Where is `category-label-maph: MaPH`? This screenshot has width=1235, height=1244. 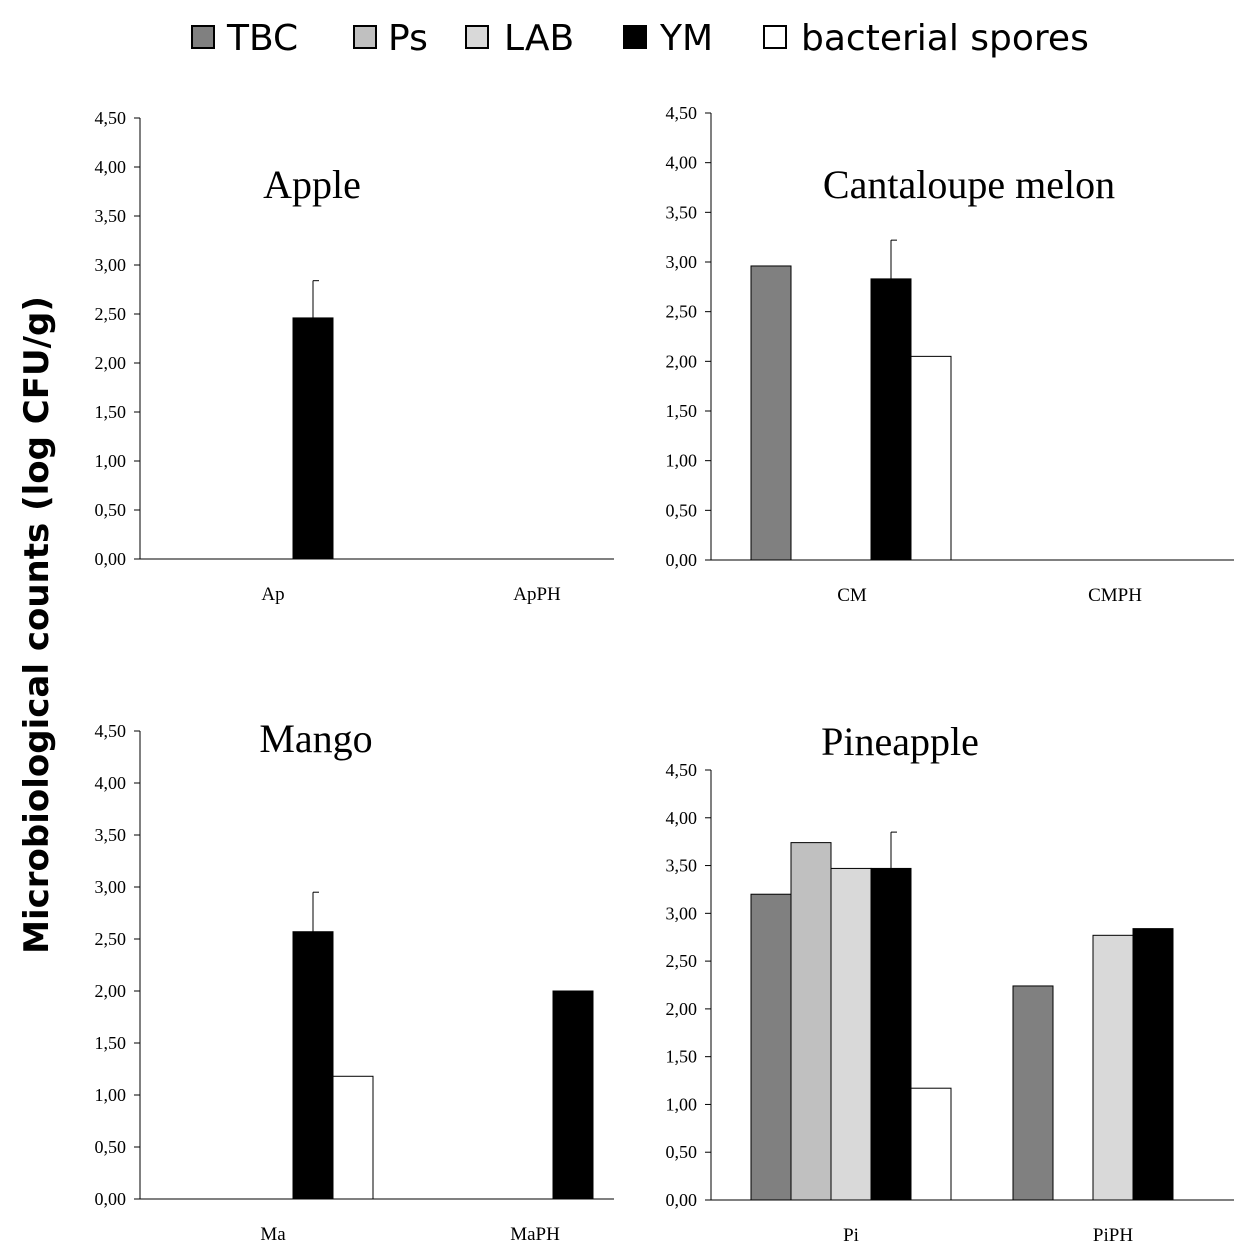 category-label-maph: MaPH is located at coordinates (535, 1234).